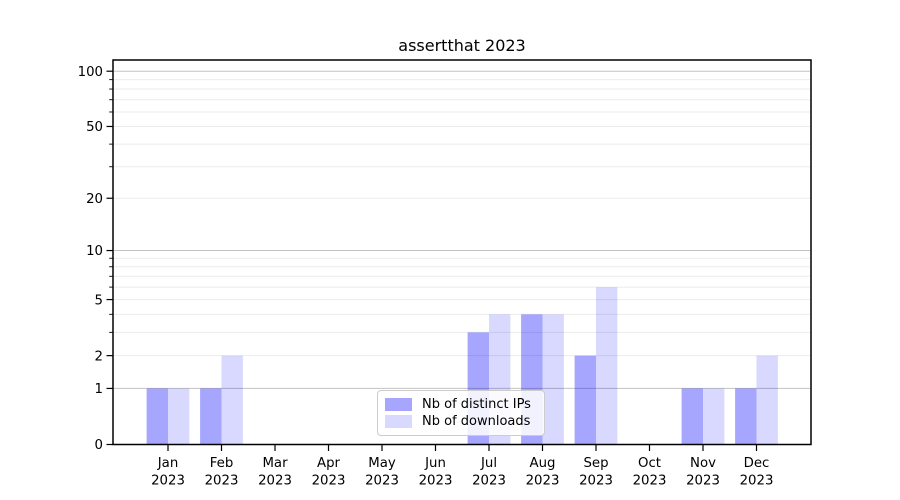 The width and height of the screenshot is (900, 500). Describe the element at coordinates (649, 463) in the screenshot. I see `x-tick-label-month: Oct` at that location.